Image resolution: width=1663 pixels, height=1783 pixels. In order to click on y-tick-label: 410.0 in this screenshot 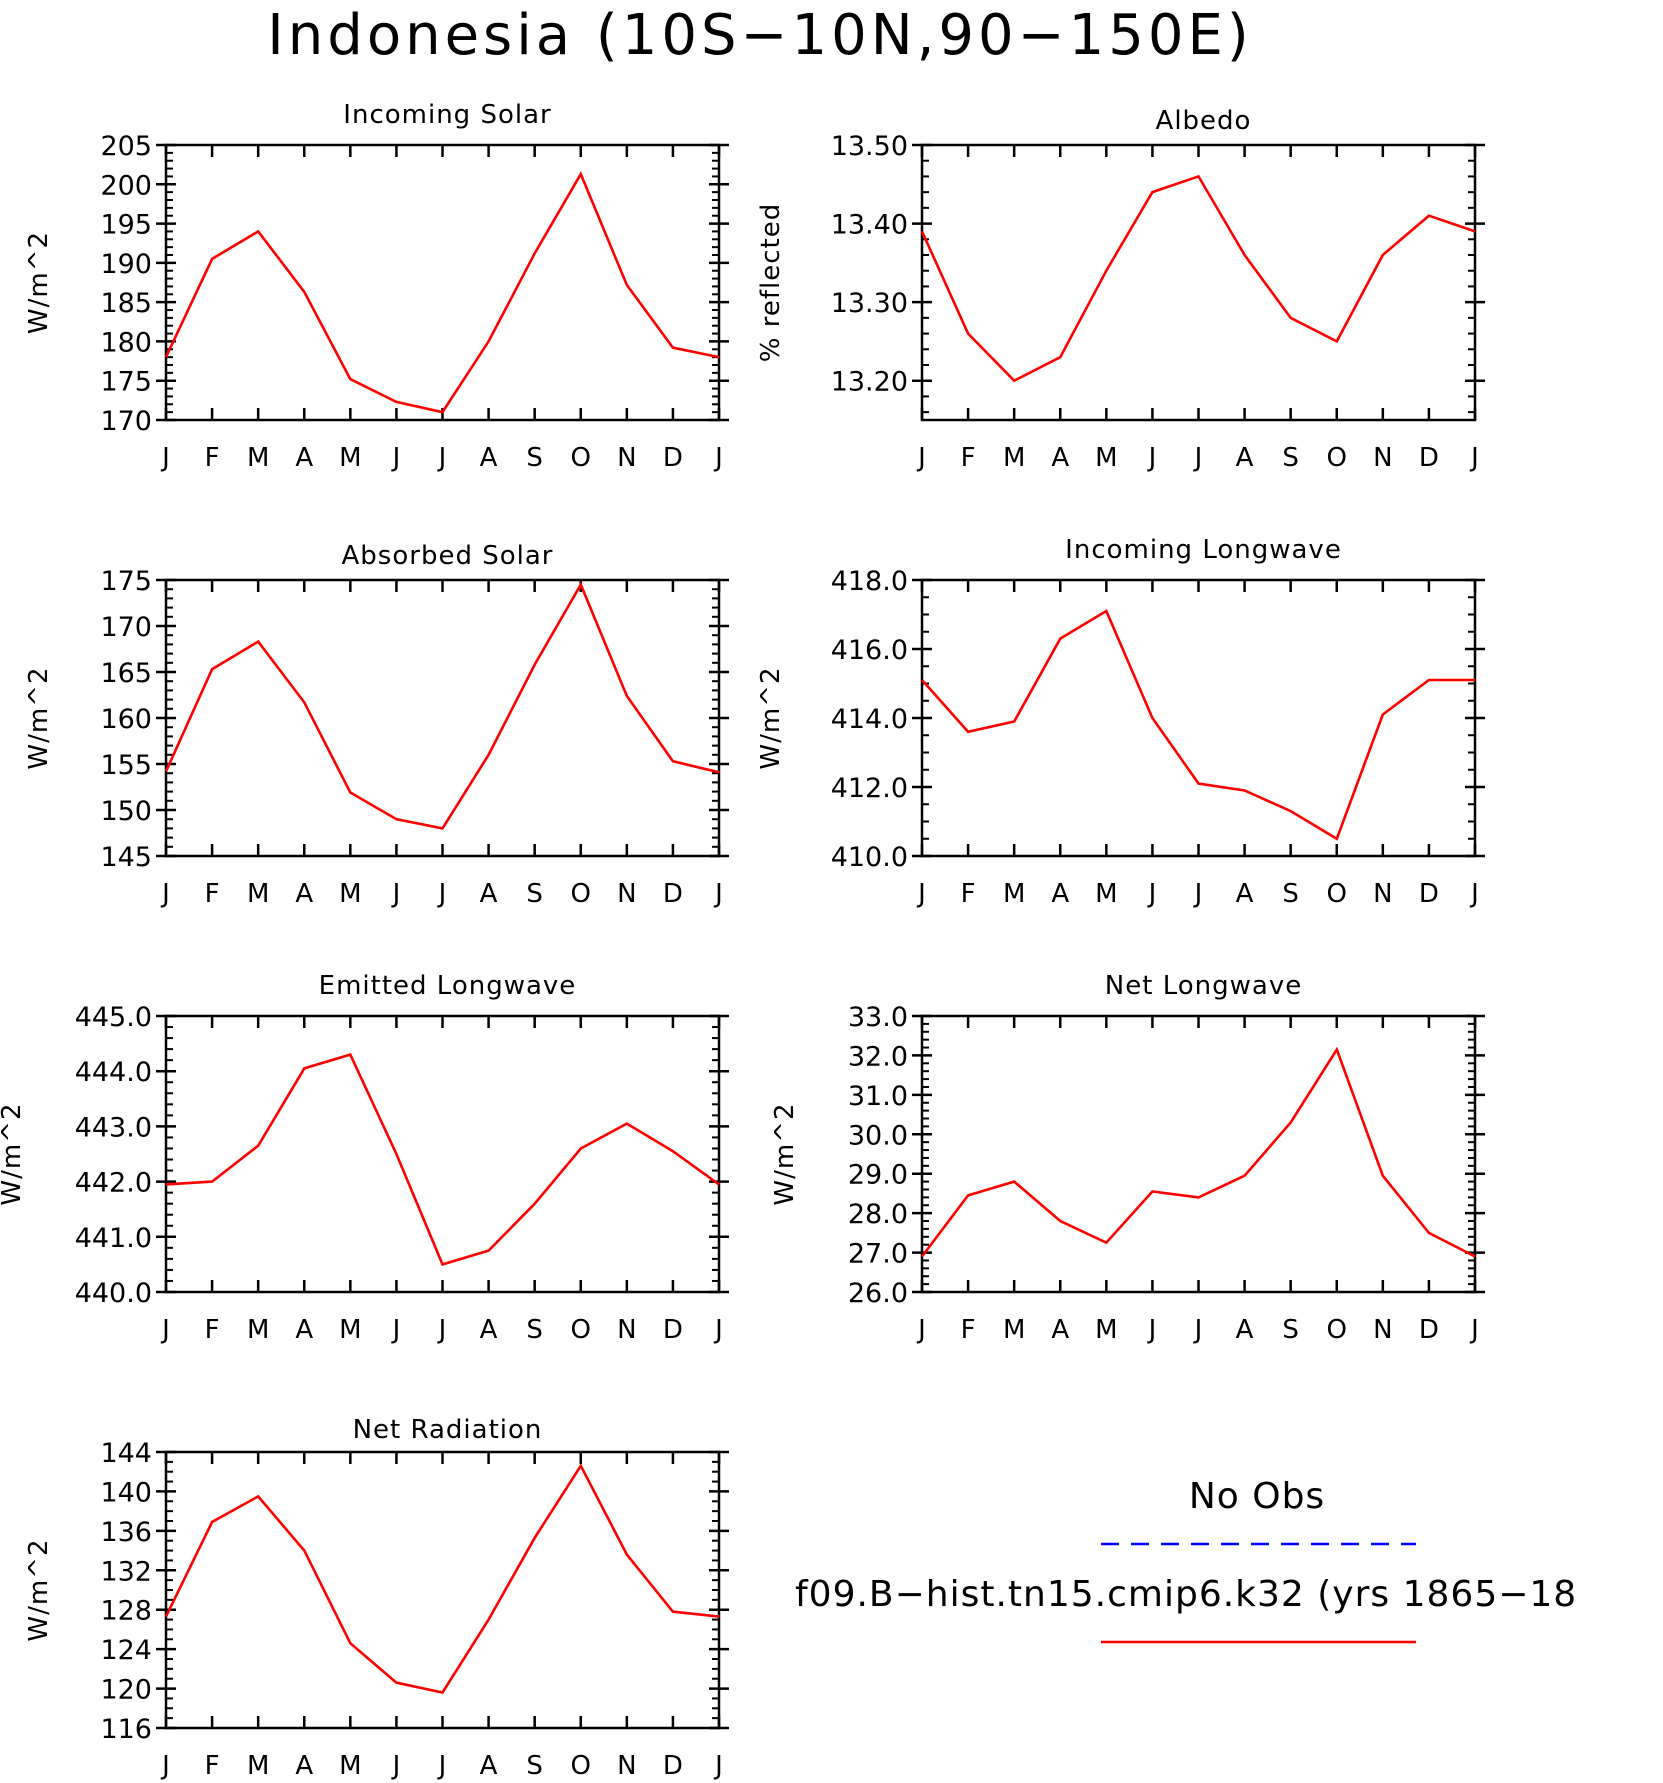, I will do `click(869, 857)`.